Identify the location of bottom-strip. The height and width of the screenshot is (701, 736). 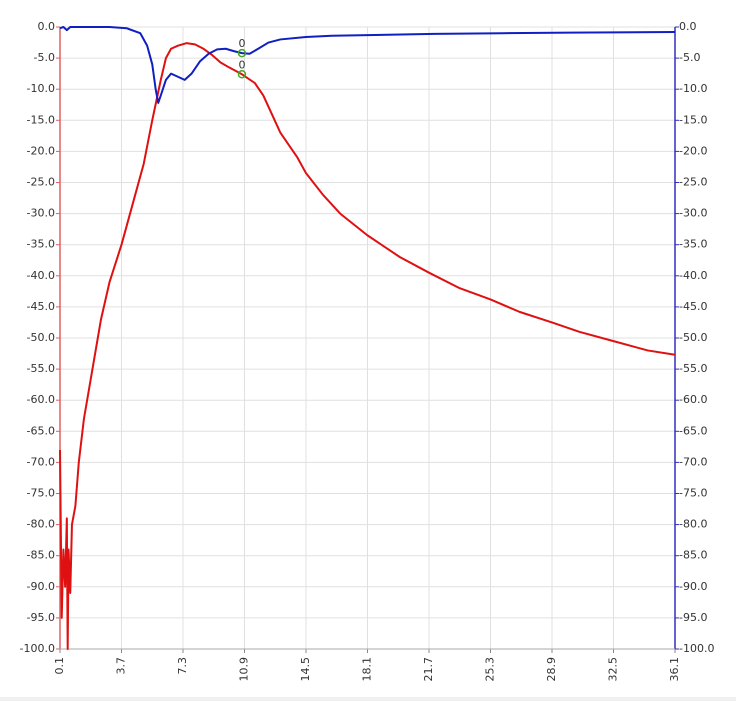
(368, 699).